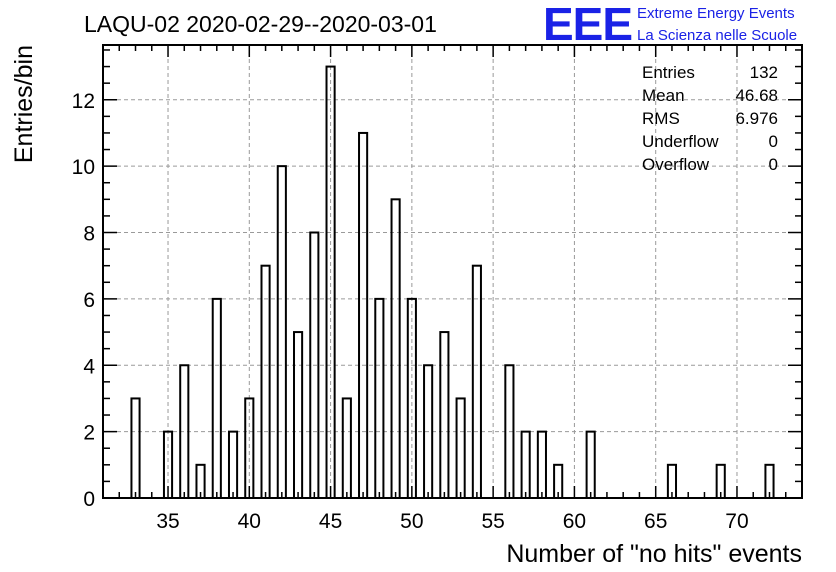 This screenshot has width=836, height=572. What do you see at coordinates (716, 13) in the screenshot?
I see `eee-logo-line1: Extreme Energy Events` at bounding box center [716, 13].